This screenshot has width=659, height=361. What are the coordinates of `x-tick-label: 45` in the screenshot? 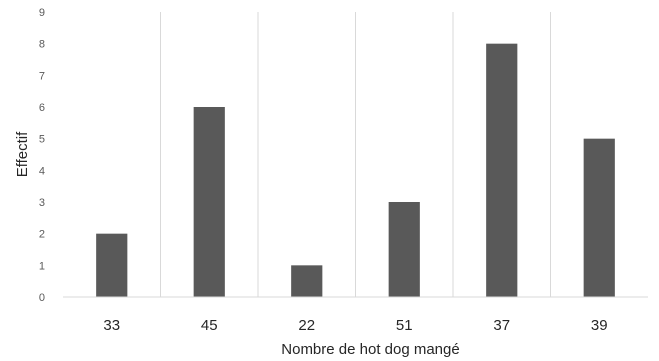 It's located at (209, 325).